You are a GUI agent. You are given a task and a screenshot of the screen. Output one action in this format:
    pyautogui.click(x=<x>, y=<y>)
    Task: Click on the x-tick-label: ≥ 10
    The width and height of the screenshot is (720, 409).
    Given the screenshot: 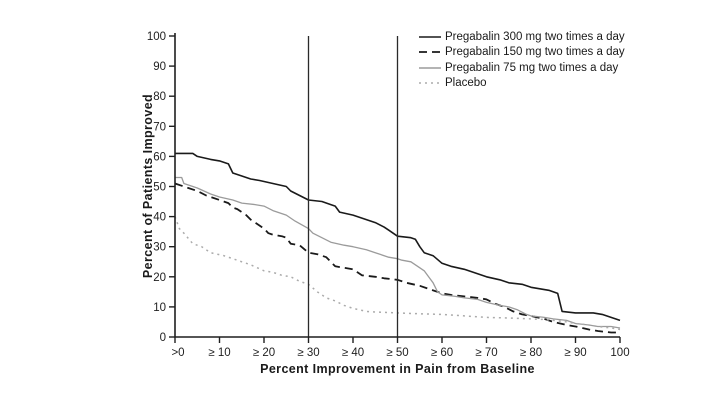 What is the action you would take?
    pyautogui.click(x=219, y=353)
    